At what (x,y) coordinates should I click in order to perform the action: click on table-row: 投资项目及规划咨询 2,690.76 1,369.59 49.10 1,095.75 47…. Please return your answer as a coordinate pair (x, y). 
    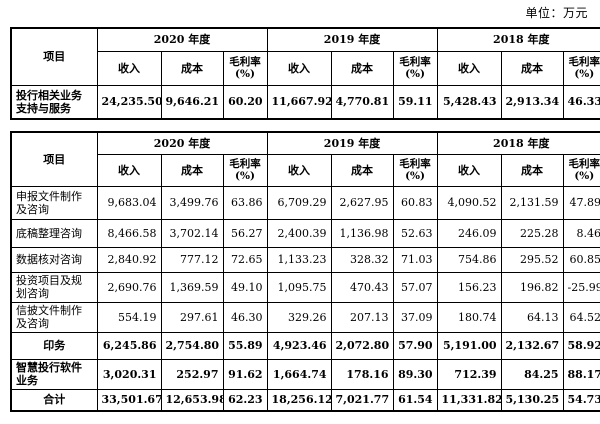
    Looking at the image, I should click on (305, 287).